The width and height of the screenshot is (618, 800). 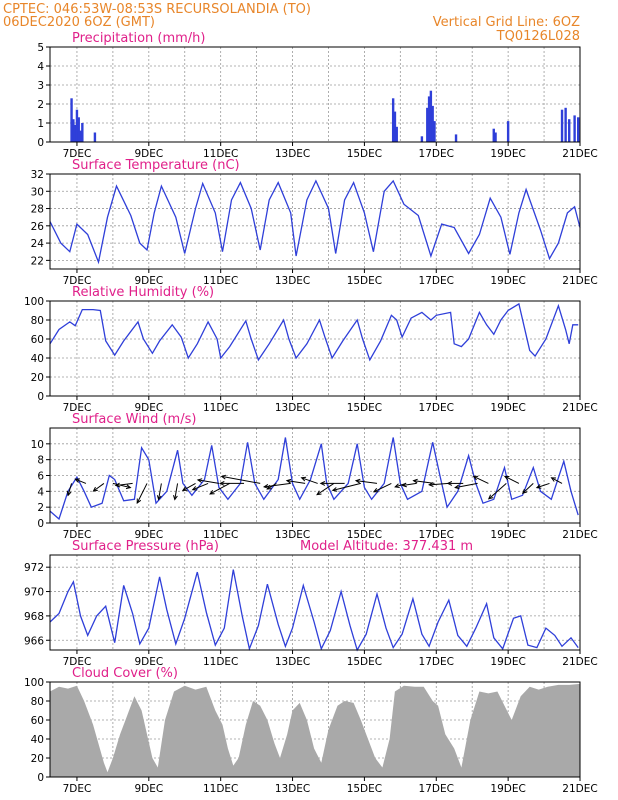 What do you see at coordinates (77, 535) in the screenshot?
I see `xtick-label-wind: 7DEC` at bounding box center [77, 535].